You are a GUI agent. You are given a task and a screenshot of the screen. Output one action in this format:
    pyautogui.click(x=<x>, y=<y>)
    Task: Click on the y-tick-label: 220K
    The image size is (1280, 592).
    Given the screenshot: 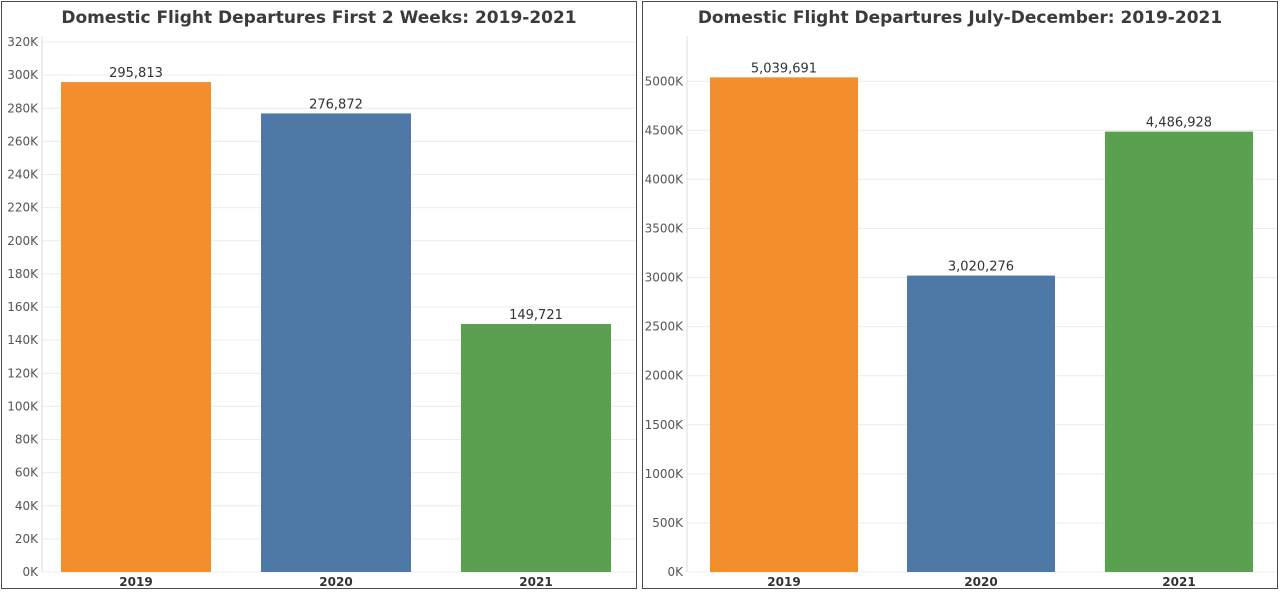 What is the action you would take?
    pyautogui.click(x=23, y=208)
    